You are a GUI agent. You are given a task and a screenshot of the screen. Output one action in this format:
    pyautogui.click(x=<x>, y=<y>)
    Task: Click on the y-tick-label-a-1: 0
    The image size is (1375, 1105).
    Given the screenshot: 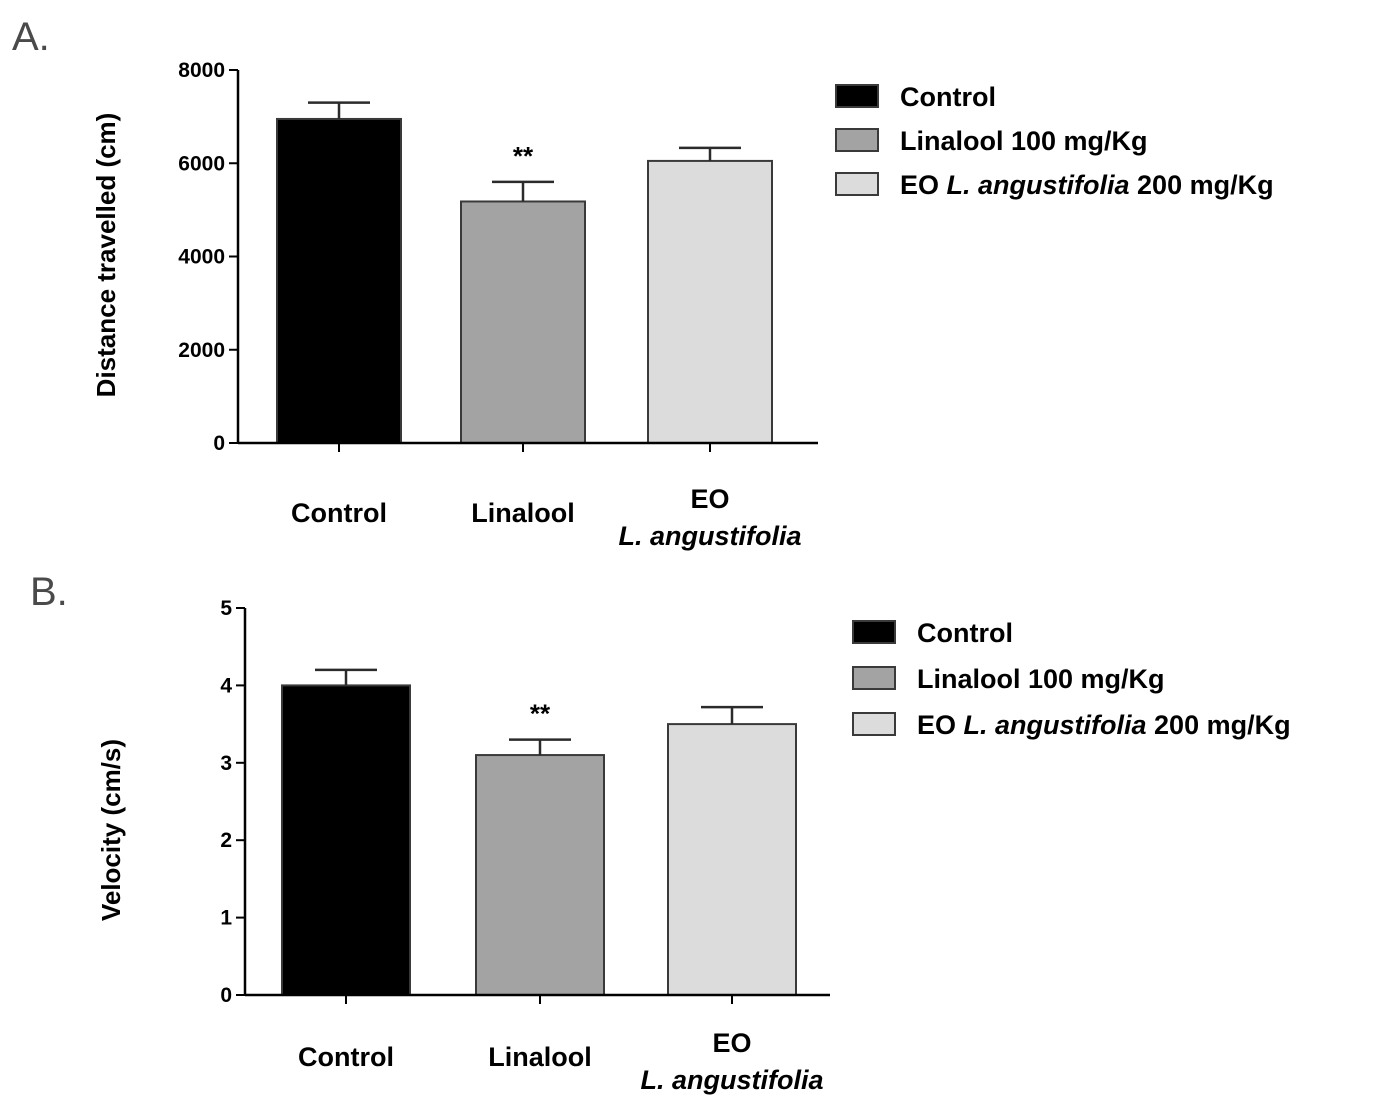 What is the action you would take?
    pyautogui.click(x=219, y=443)
    